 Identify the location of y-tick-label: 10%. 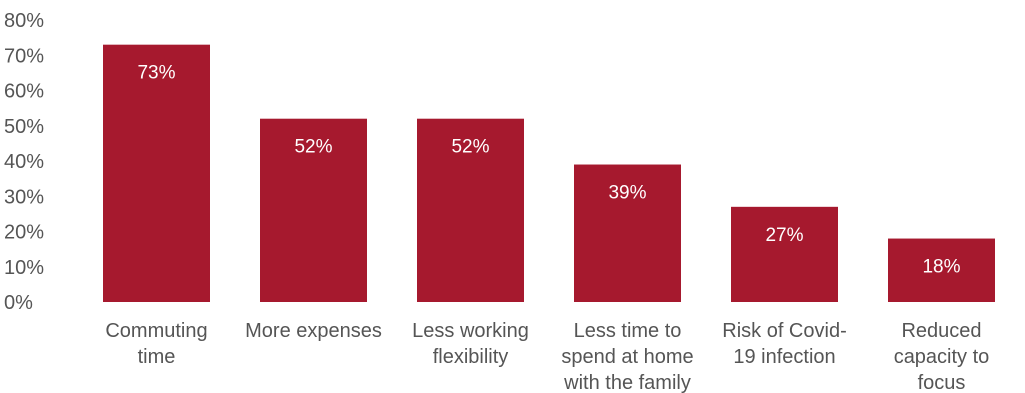
(24, 268).